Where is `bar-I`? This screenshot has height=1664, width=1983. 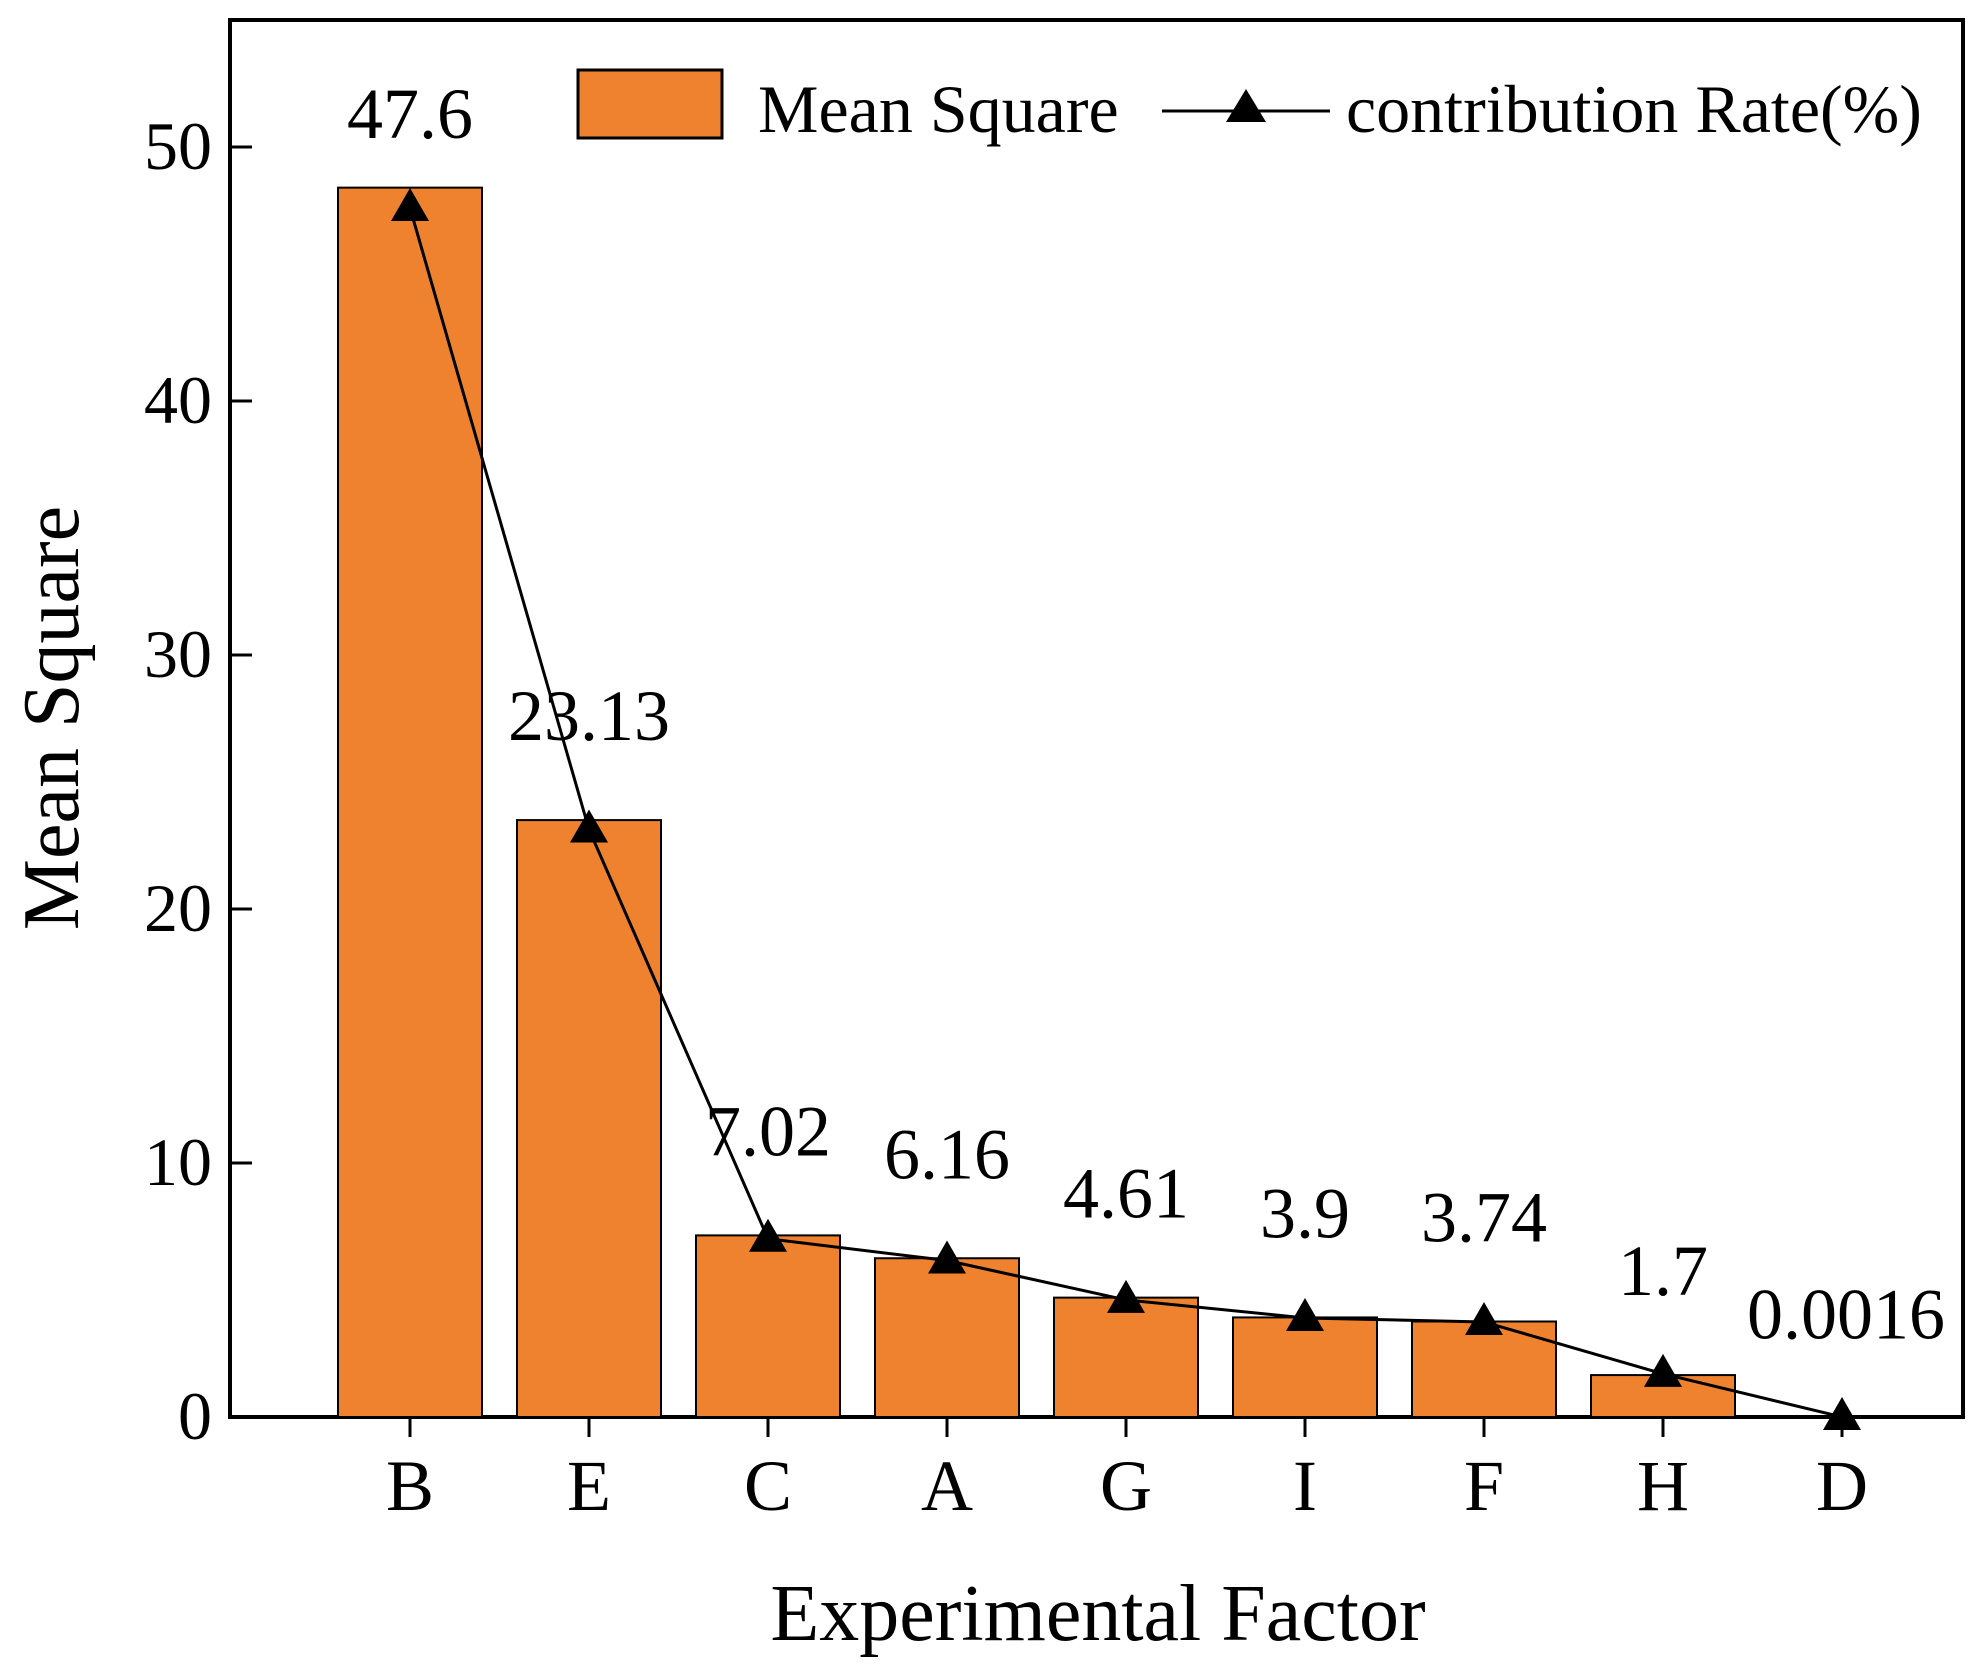
bar-I is located at coordinates (1305, 1367).